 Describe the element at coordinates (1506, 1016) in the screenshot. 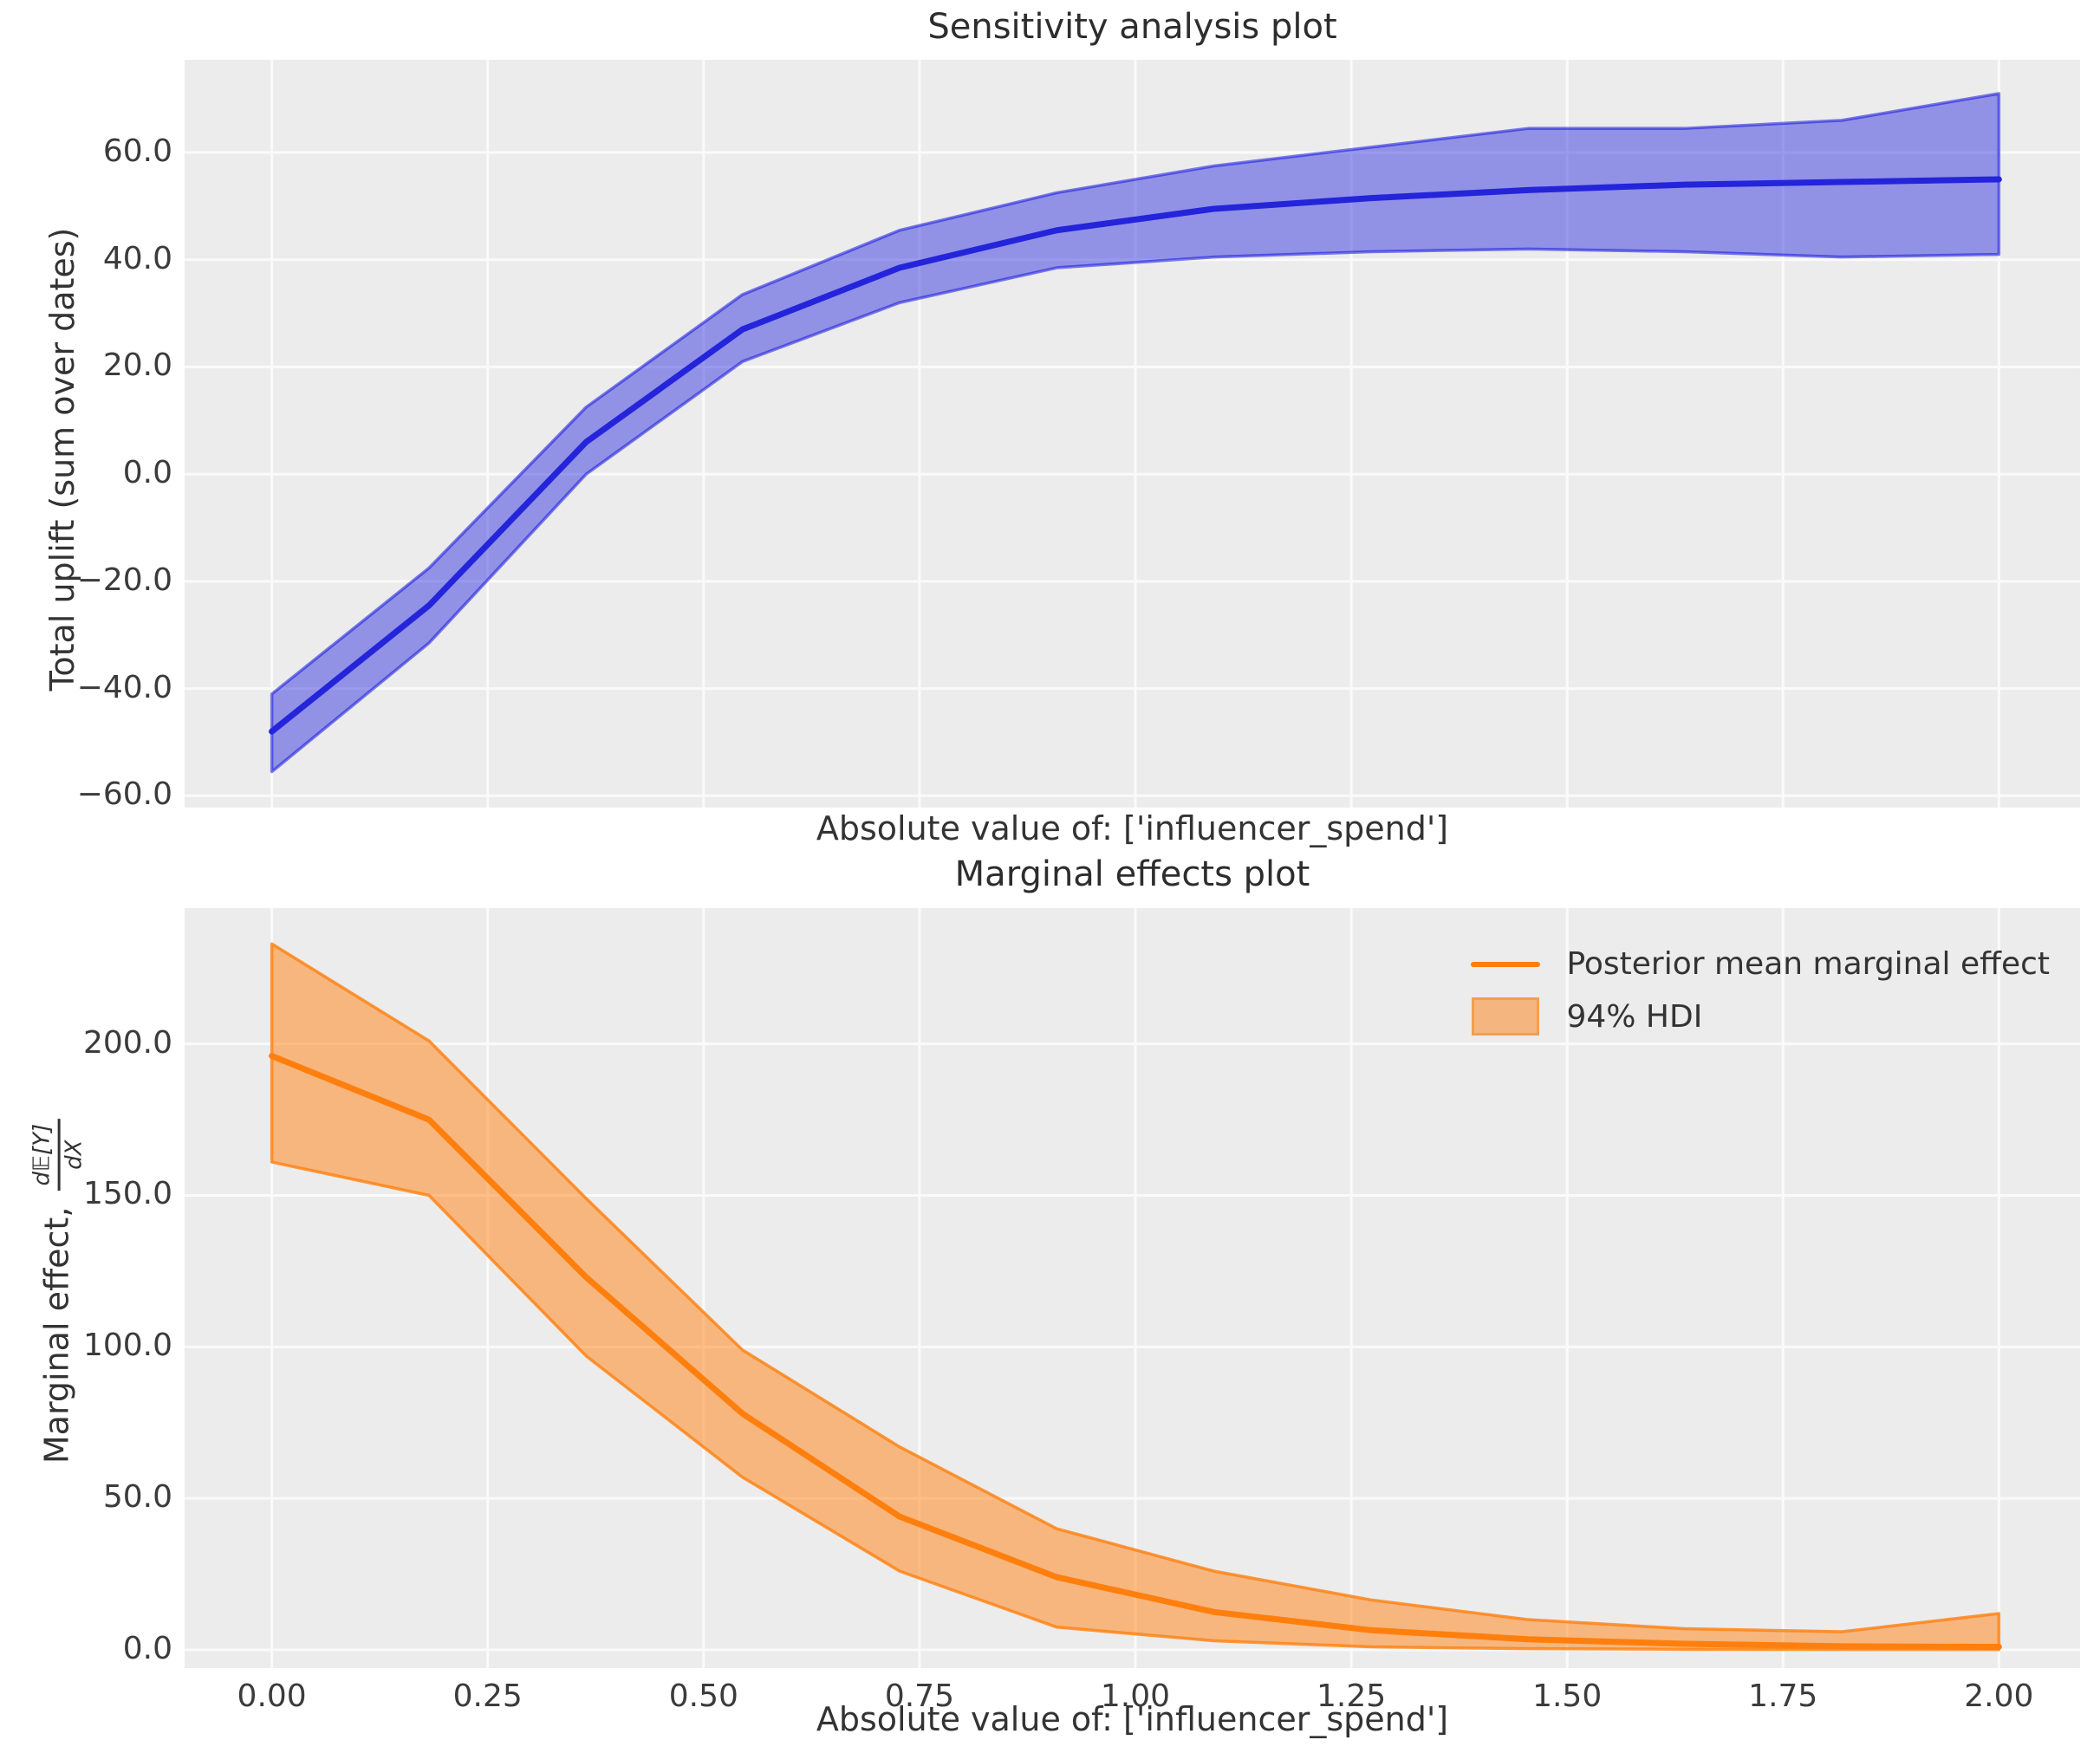

I see `legend-patch-swatch` at that location.